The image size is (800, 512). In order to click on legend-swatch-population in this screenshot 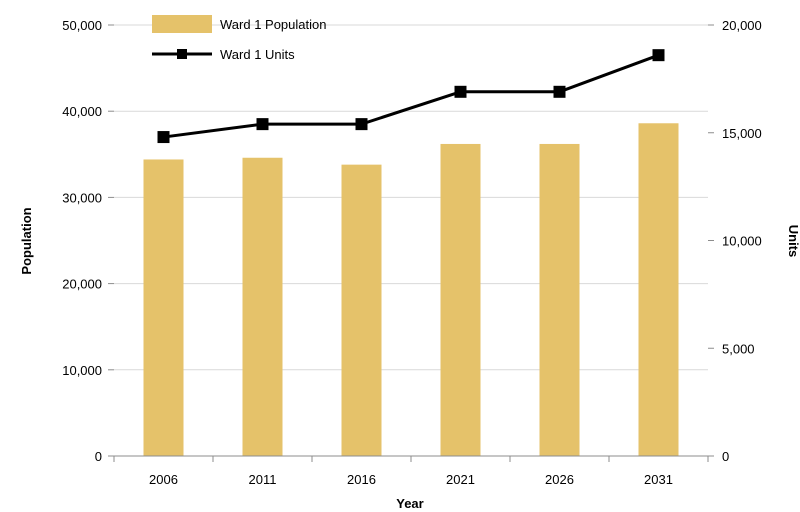, I will do `click(182, 24)`.